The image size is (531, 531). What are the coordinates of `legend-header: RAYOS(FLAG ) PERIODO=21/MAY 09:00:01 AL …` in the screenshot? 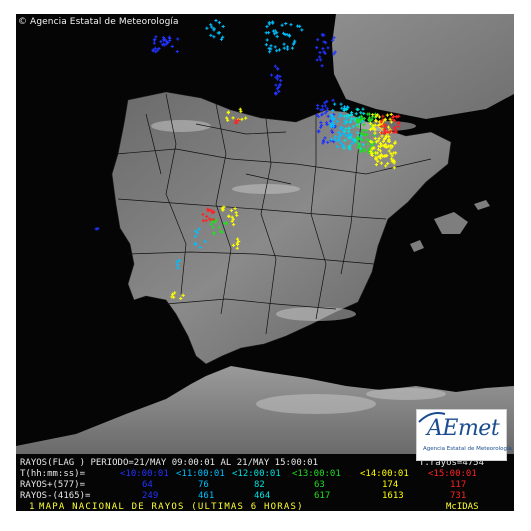 It's located at (169, 463).